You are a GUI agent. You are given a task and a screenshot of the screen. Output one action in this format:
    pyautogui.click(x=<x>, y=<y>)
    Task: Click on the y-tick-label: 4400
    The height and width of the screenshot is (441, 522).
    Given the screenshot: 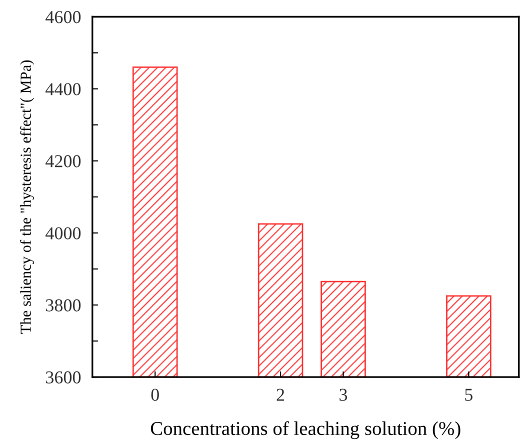 What is the action you would take?
    pyautogui.click(x=63, y=89)
    